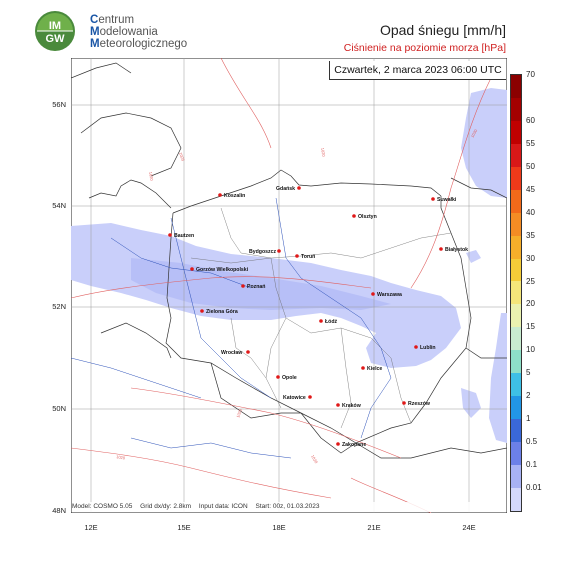 The width and height of the screenshot is (579, 579). I want to click on city-rzeszow: Rzeszów, so click(416, 404).